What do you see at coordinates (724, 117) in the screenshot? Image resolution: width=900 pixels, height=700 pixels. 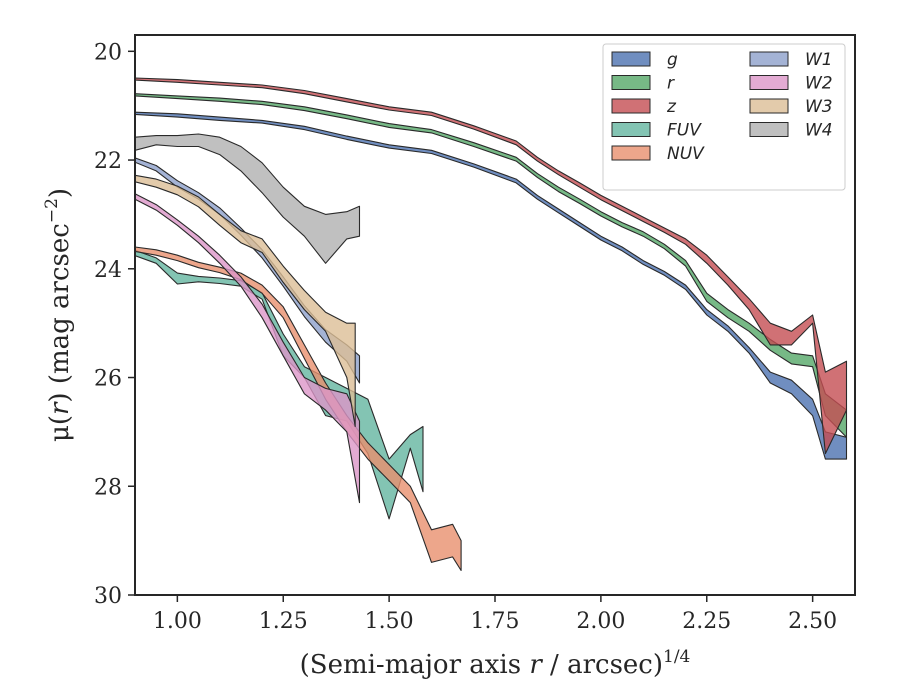 I see `legend: grz FUV NUV W1 W2 W3 W4` at bounding box center [724, 117].